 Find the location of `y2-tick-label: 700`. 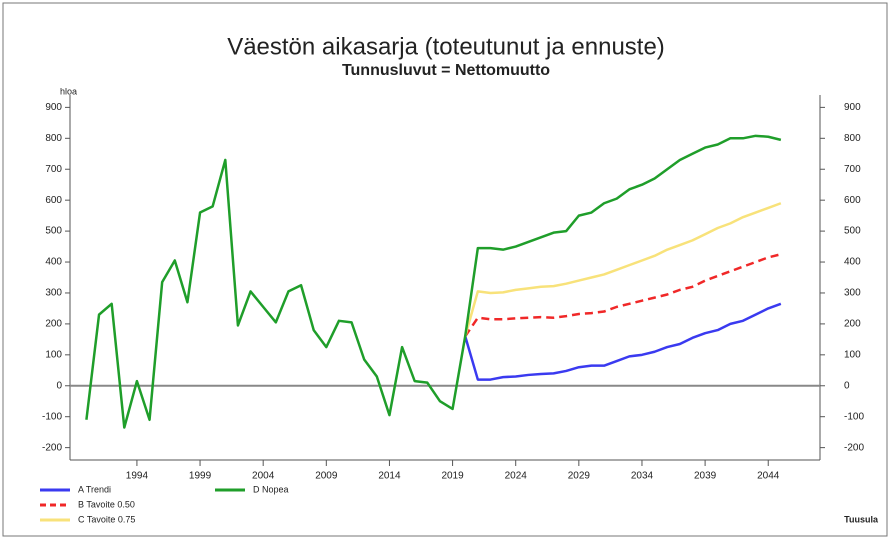

y2-tick-label: 700 is located at coordinates (852, 169).